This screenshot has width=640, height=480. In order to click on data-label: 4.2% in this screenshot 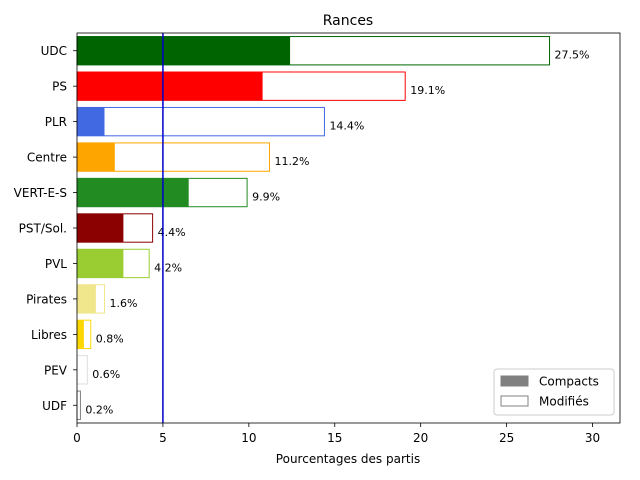, I will do `click(168, 267)`.